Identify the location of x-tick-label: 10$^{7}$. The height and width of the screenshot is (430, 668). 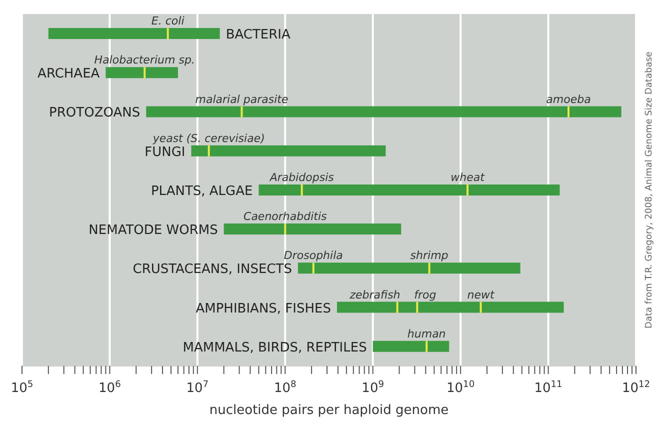
(197, 388).